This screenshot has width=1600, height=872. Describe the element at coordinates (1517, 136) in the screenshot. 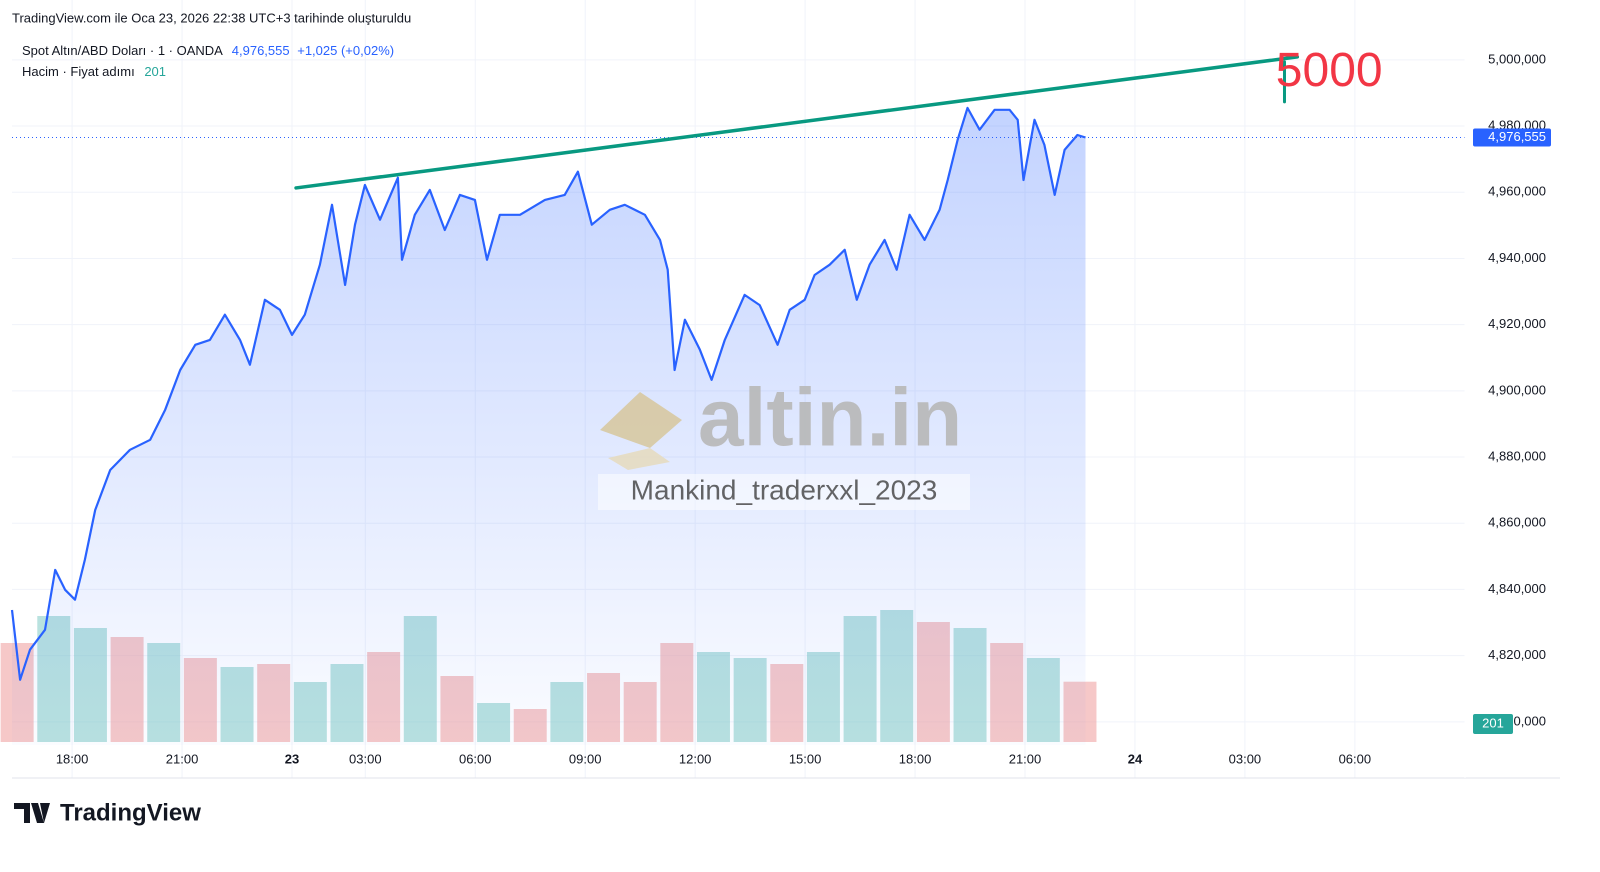

I see `last-price-label: 4,976,555` at that location.